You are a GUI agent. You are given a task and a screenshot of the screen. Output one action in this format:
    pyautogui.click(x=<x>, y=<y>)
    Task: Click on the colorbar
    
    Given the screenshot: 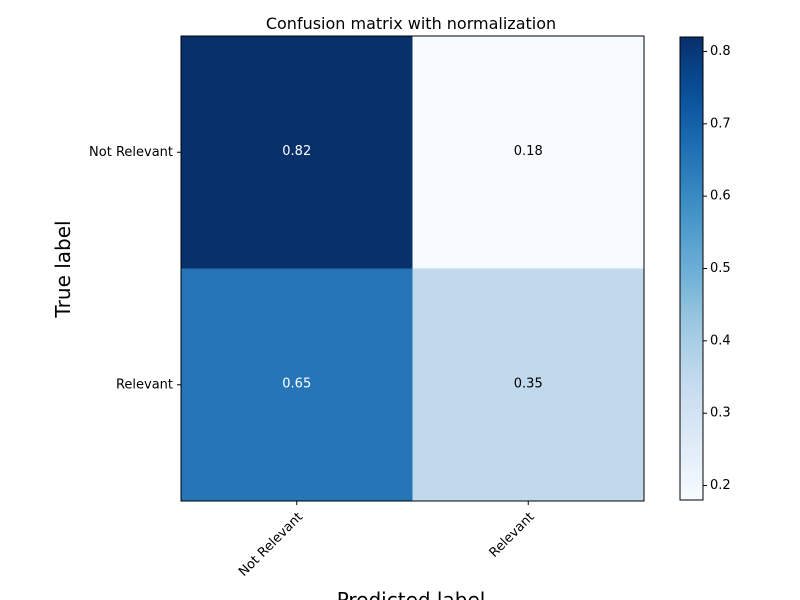 What is the action you would take?
    pyautogui.click(x=691, y=268)
    